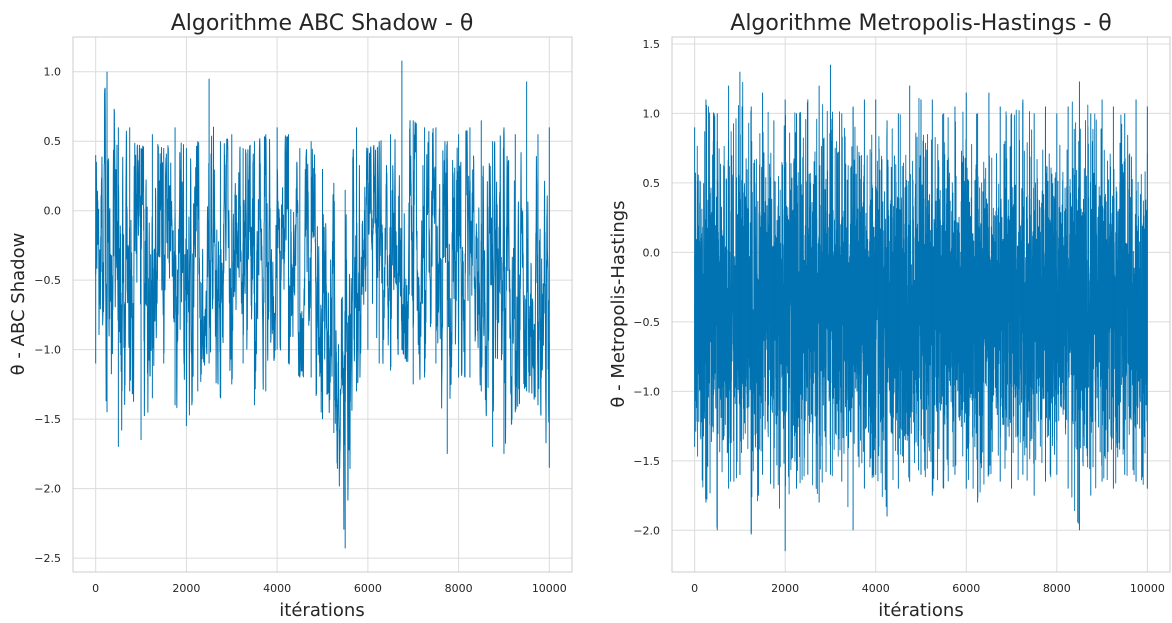 Image resolution: width=1172 pixels, height=623 pixels. Describe the element at coordinates (18, 304) in the screenshot. I see `y-axis-label: θ - ABC Shadow` at that location.